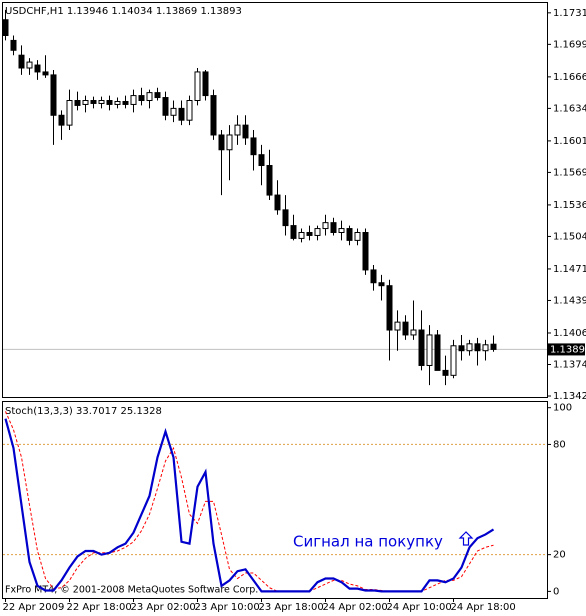 This screenshot has height=616, width=586. I want to click on x-tick-label: 23 Apr 10:00, so click(227, 607).